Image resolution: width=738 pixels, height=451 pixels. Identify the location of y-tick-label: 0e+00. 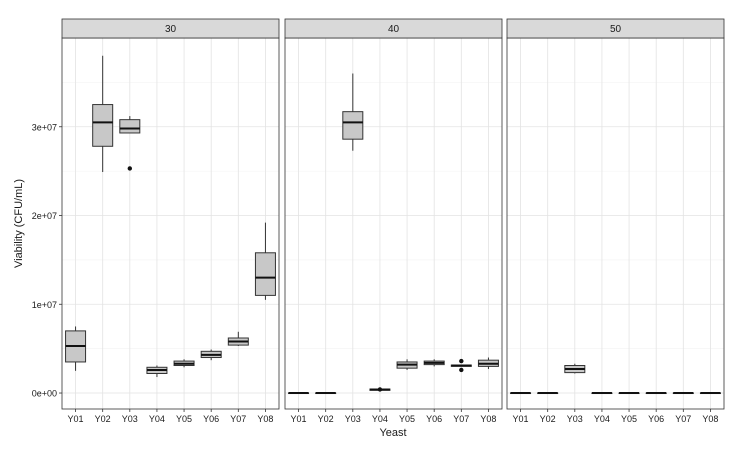
(44, 394).